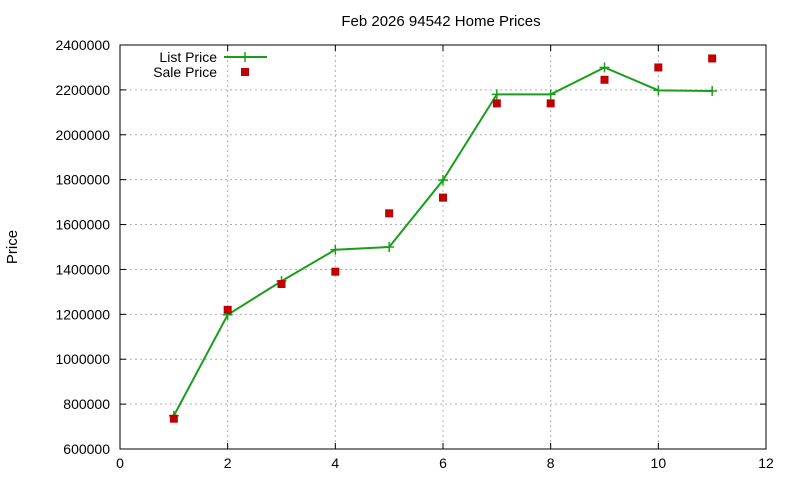 This screenshot has height=480, width=800. What do you see at coordinates (185, 72) in the screenshot?
I see `legend-label: Sale Price` at bounding box center [185, 72].